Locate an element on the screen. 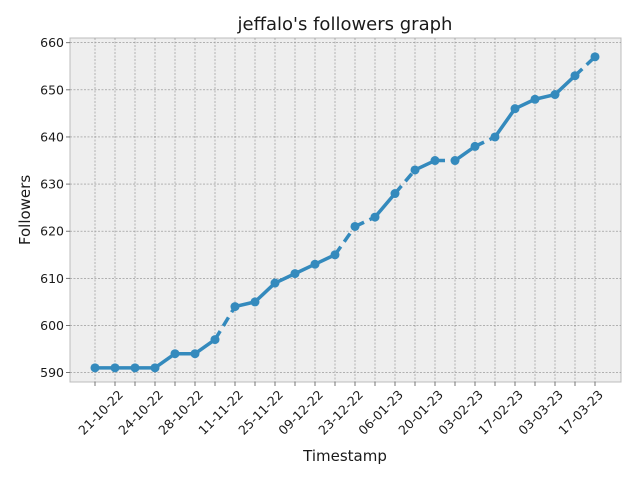  y-tick-label: 600 is located at coordinates (52, 325).